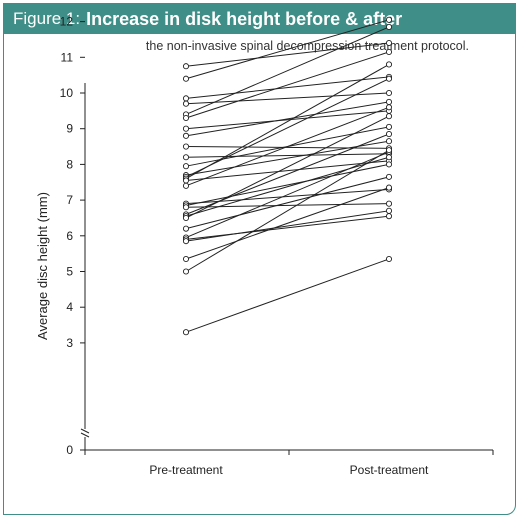 Image resolution: width=521 pixels, height=519 pixels. What do you see at coordinates (47, 18) in the screenshot?
I see `figure-label: Figure 1:` at bounding box center [47, 18].